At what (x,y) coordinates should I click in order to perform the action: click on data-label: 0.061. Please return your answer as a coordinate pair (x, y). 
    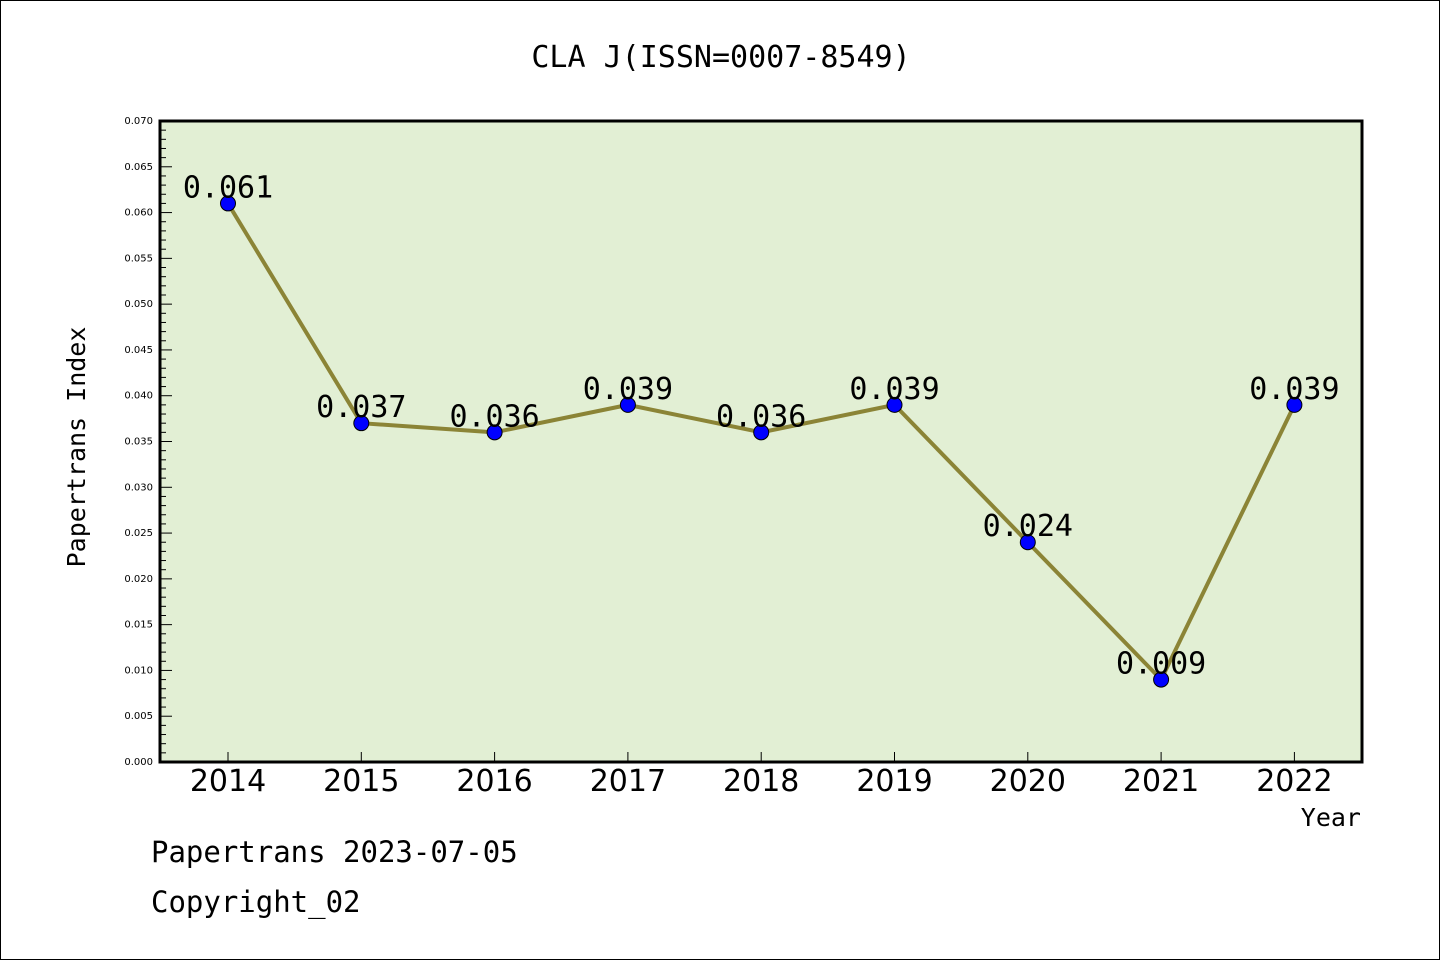
    Looking at the image, I should click on (228, 187).